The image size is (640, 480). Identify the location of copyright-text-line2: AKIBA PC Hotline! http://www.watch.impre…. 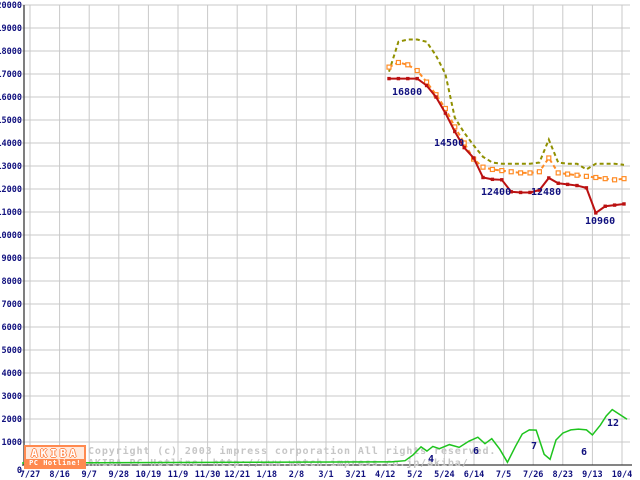
(278, 463).